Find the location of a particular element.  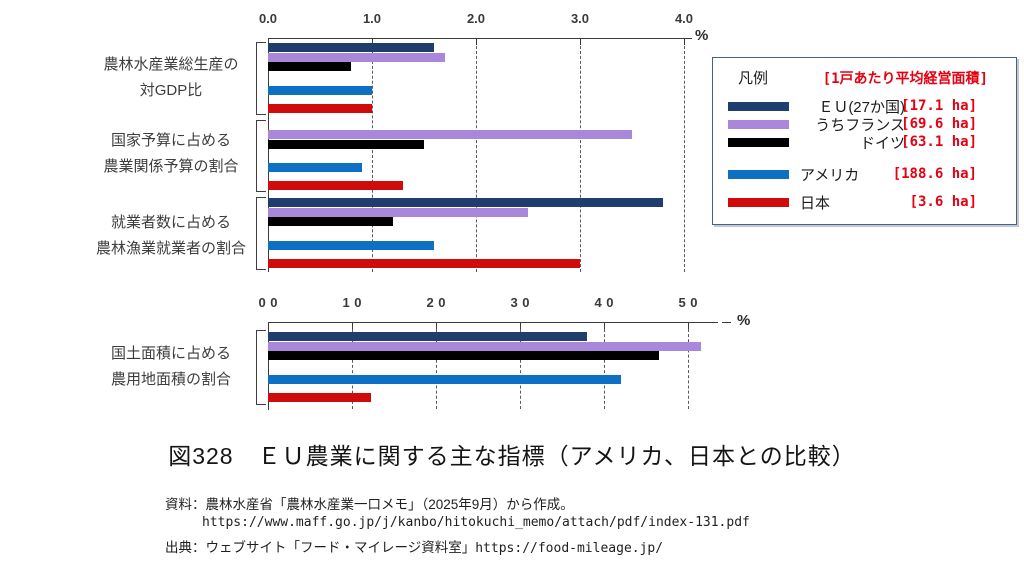

top-tick-label: 2.0 is located at coordinates (476, 18).